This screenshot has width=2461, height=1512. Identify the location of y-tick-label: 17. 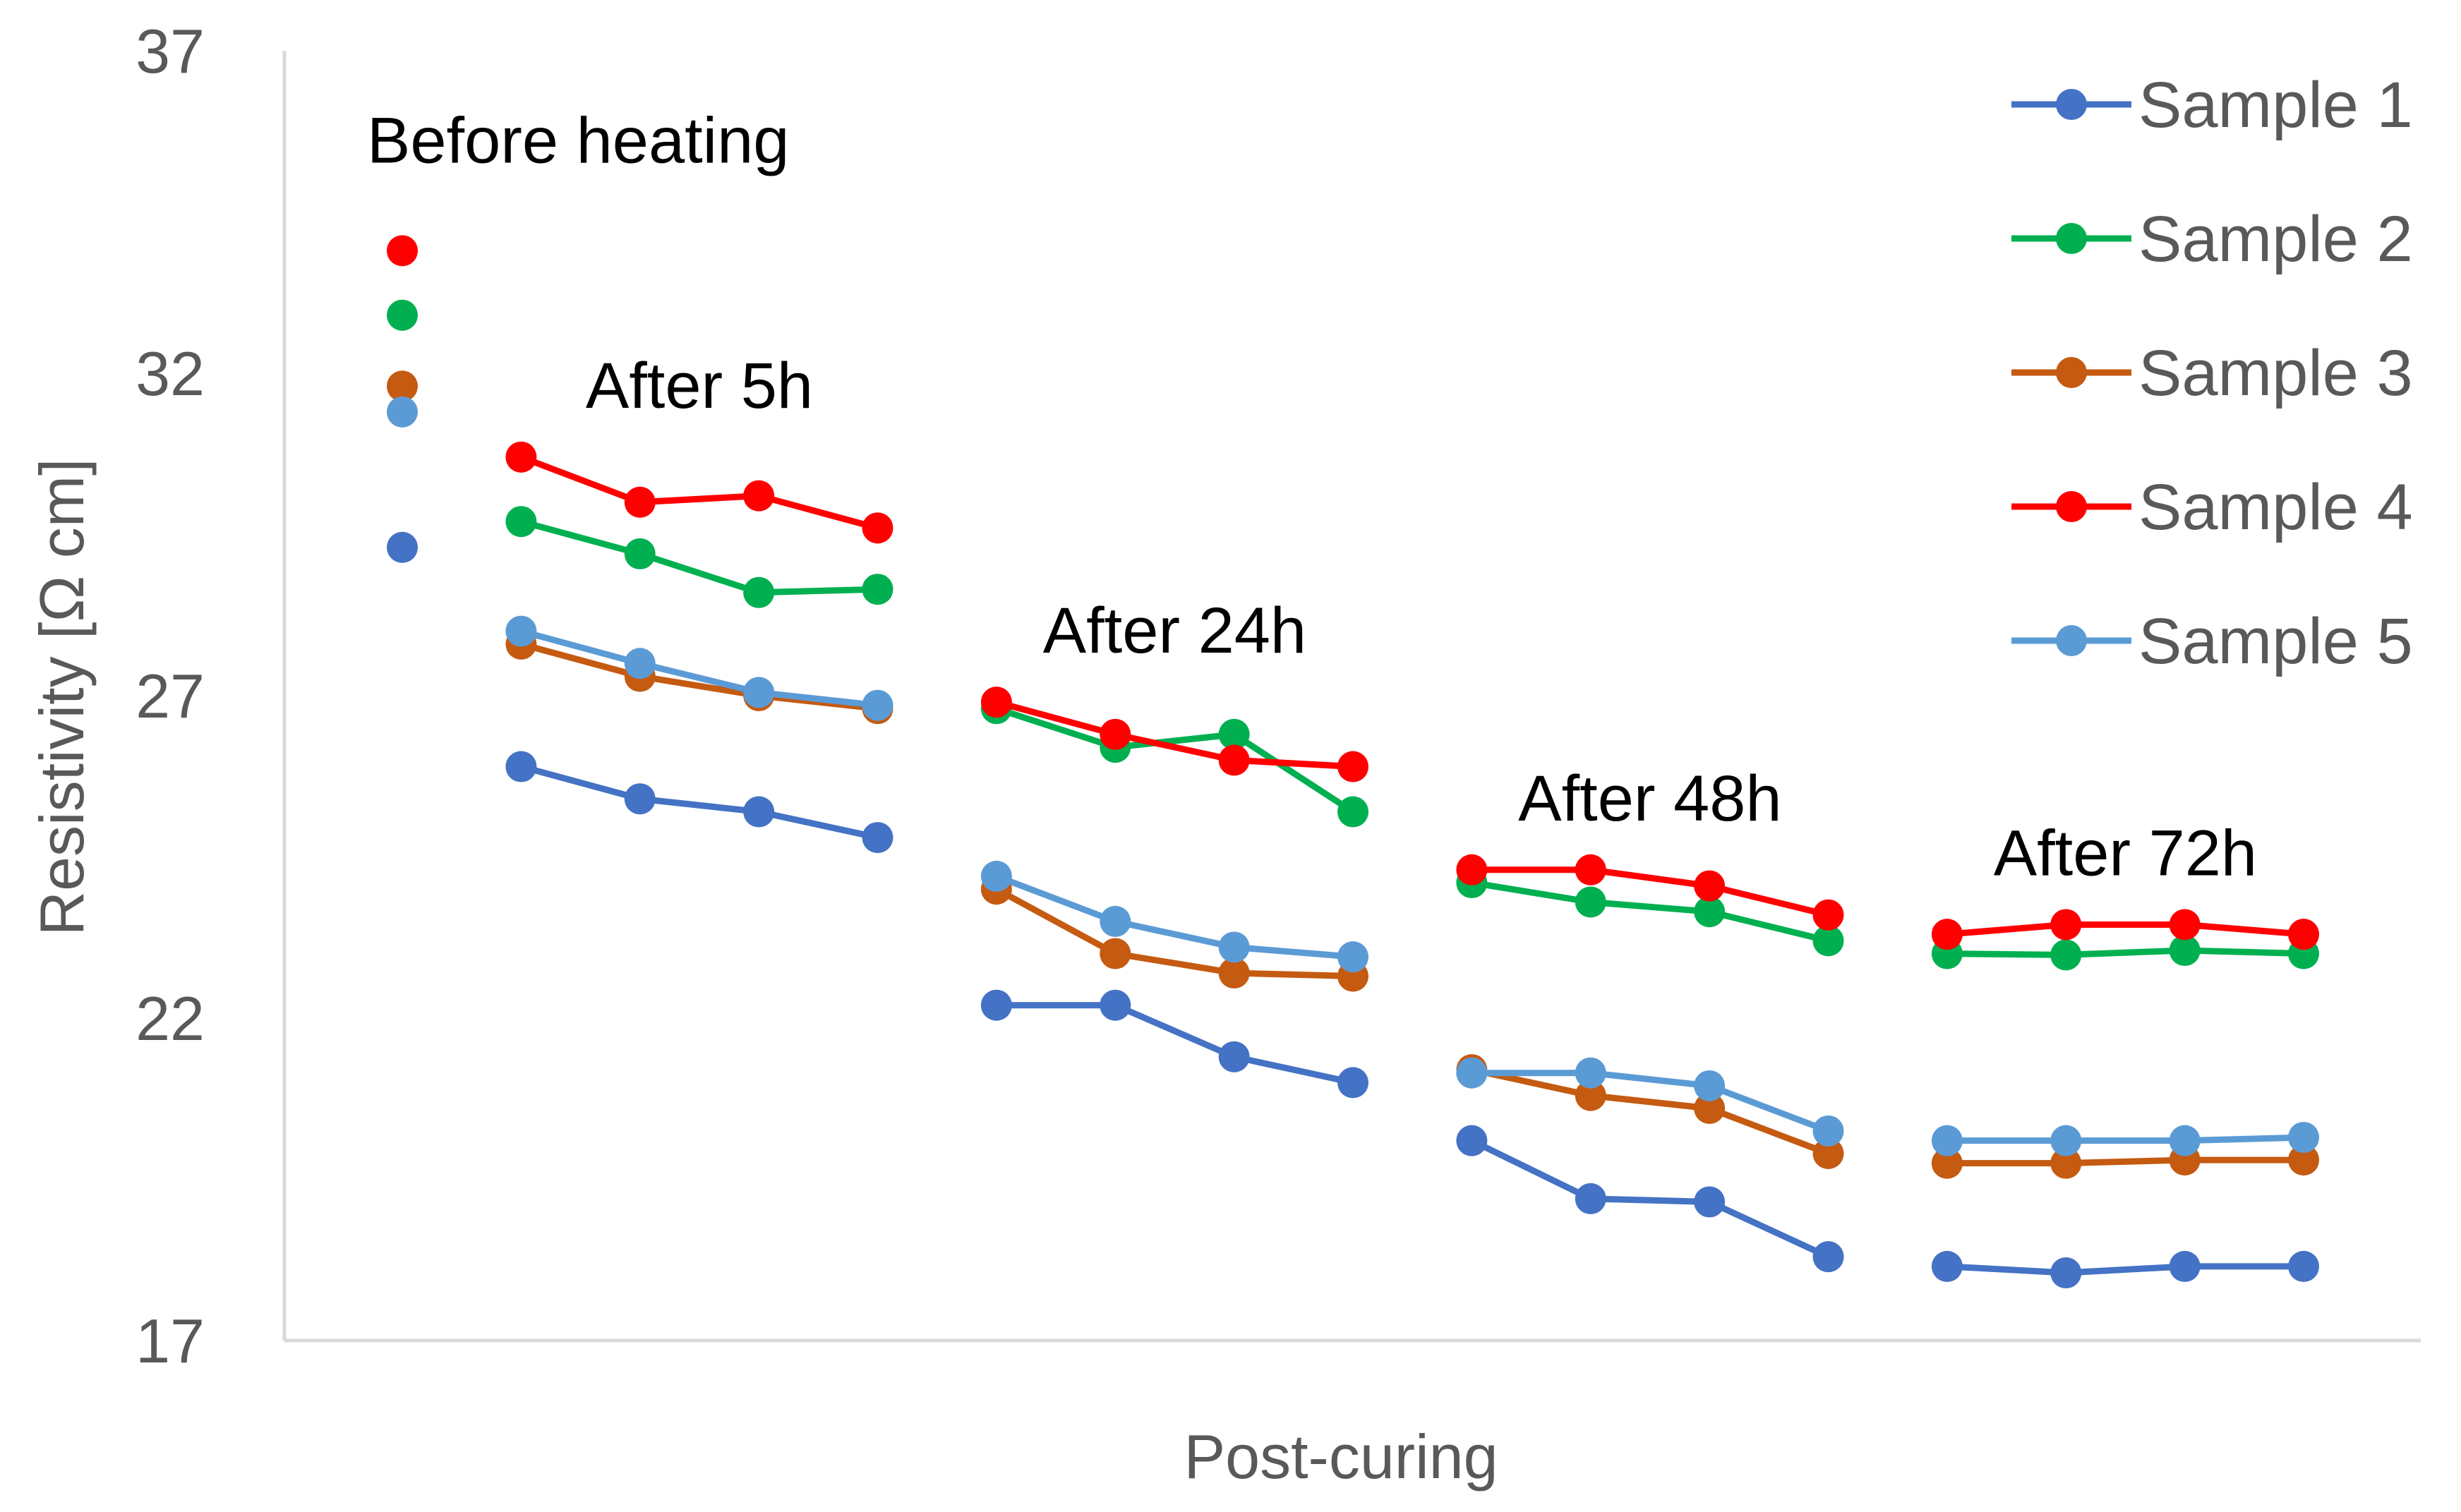
(170, 1341).